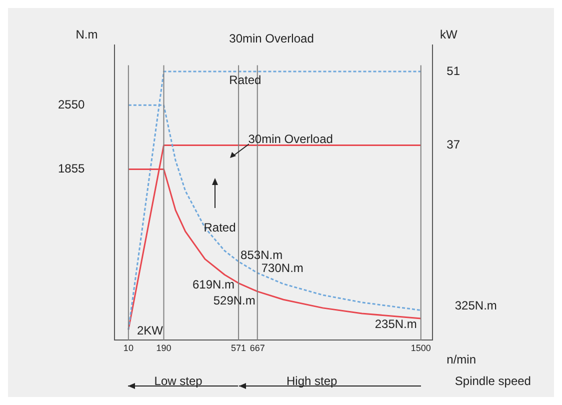  Describe the element at coordinates (475, 305) in the screenshot. I see `annotation: 325N.m` at that location.